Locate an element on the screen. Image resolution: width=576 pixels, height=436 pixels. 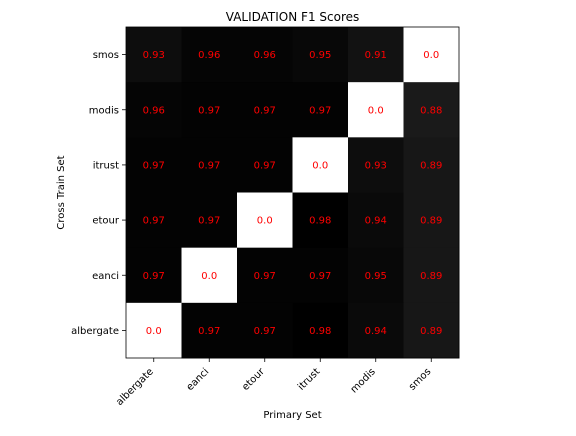
y-axis-label: Cross Train Set is located at coordinates (61, 192).